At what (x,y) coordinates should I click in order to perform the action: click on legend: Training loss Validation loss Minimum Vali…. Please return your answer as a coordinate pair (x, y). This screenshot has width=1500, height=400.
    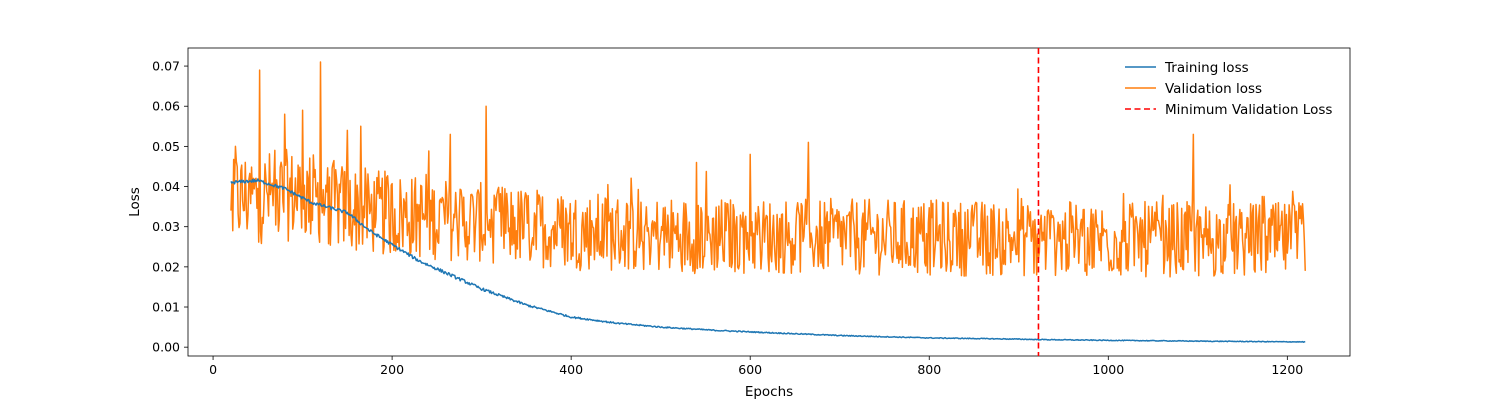
    Looking at the image, I should click on (1228, 89).